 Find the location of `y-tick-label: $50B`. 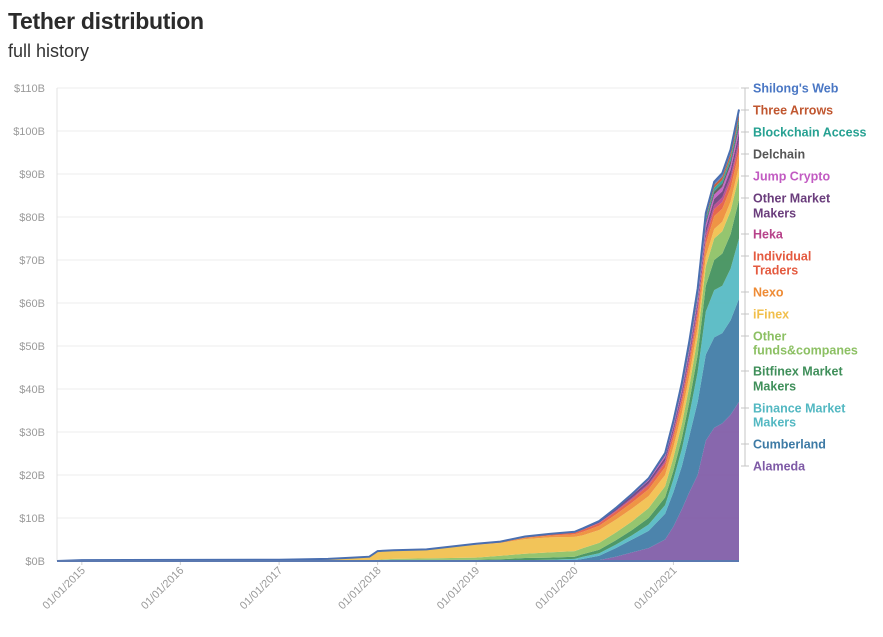

y-tick-label: $50B is located at coordinates (32, 347).